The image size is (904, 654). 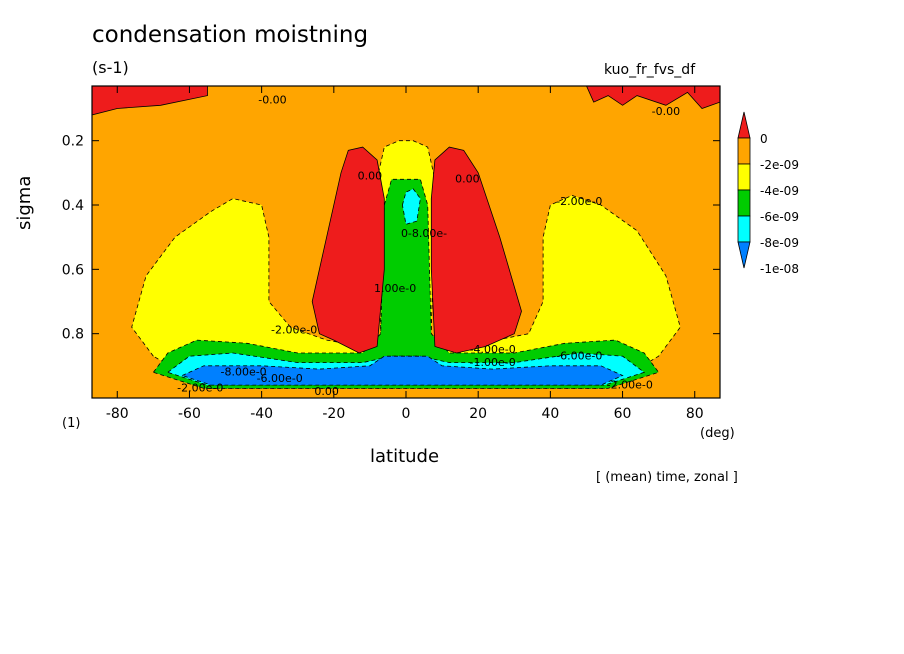 I want to click on y-axis-bottom-unit: (1), so click(x=71, y=423).